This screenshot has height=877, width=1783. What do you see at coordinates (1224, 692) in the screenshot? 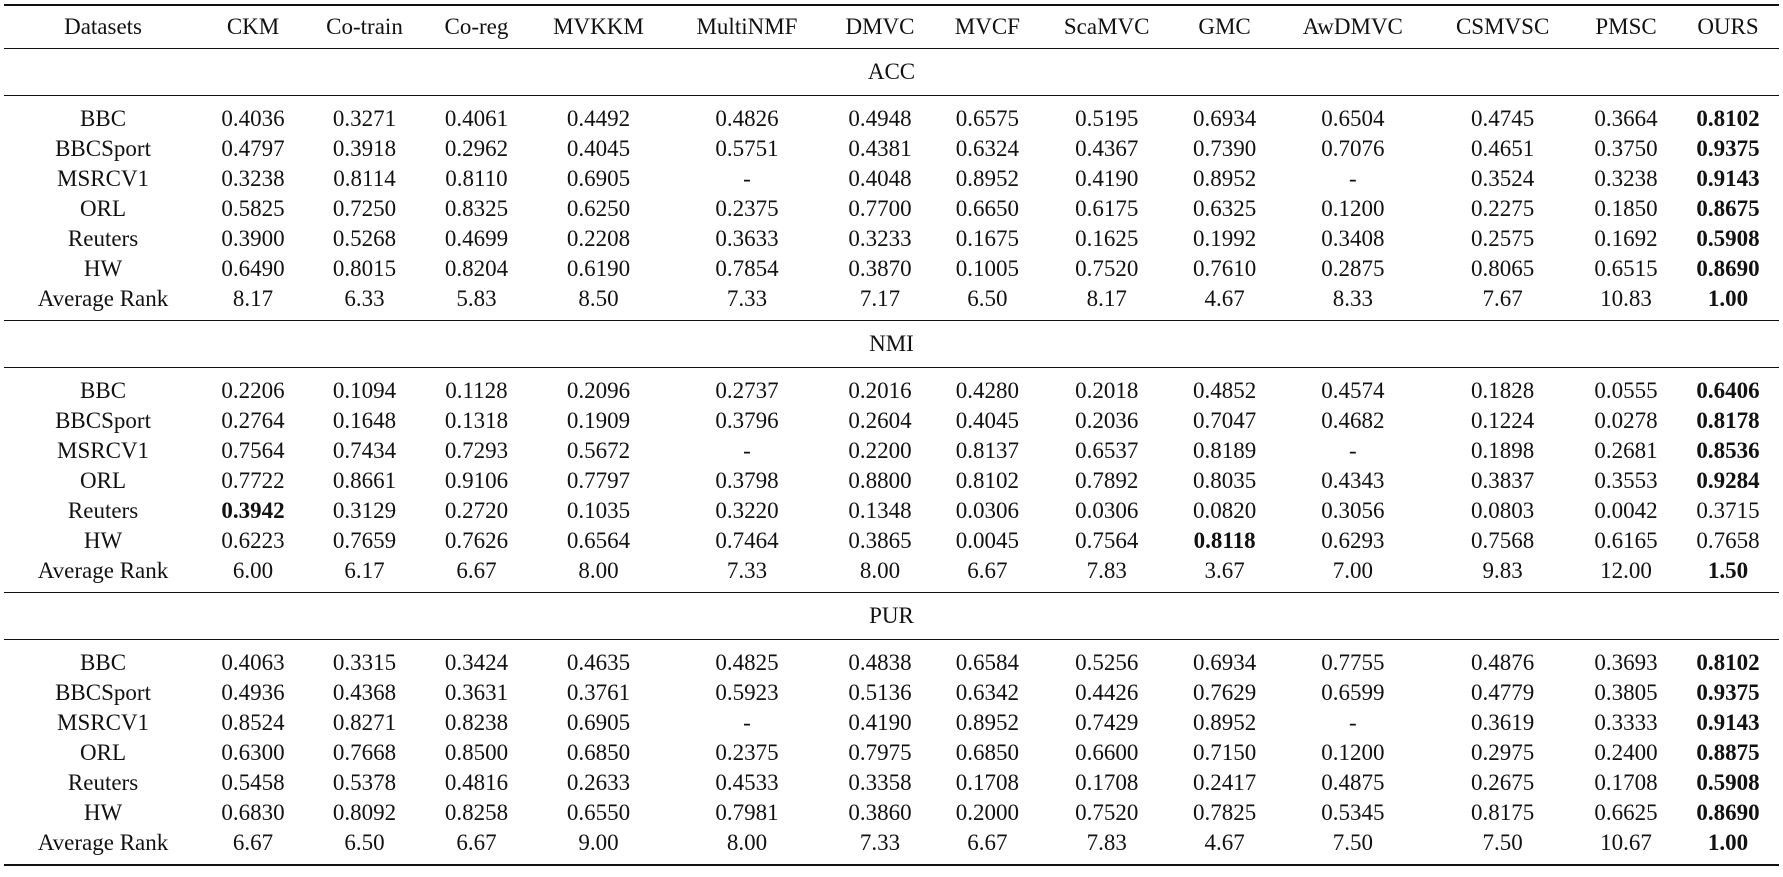
I see `cell: 0.7629` at bounding box center [1224, 692].